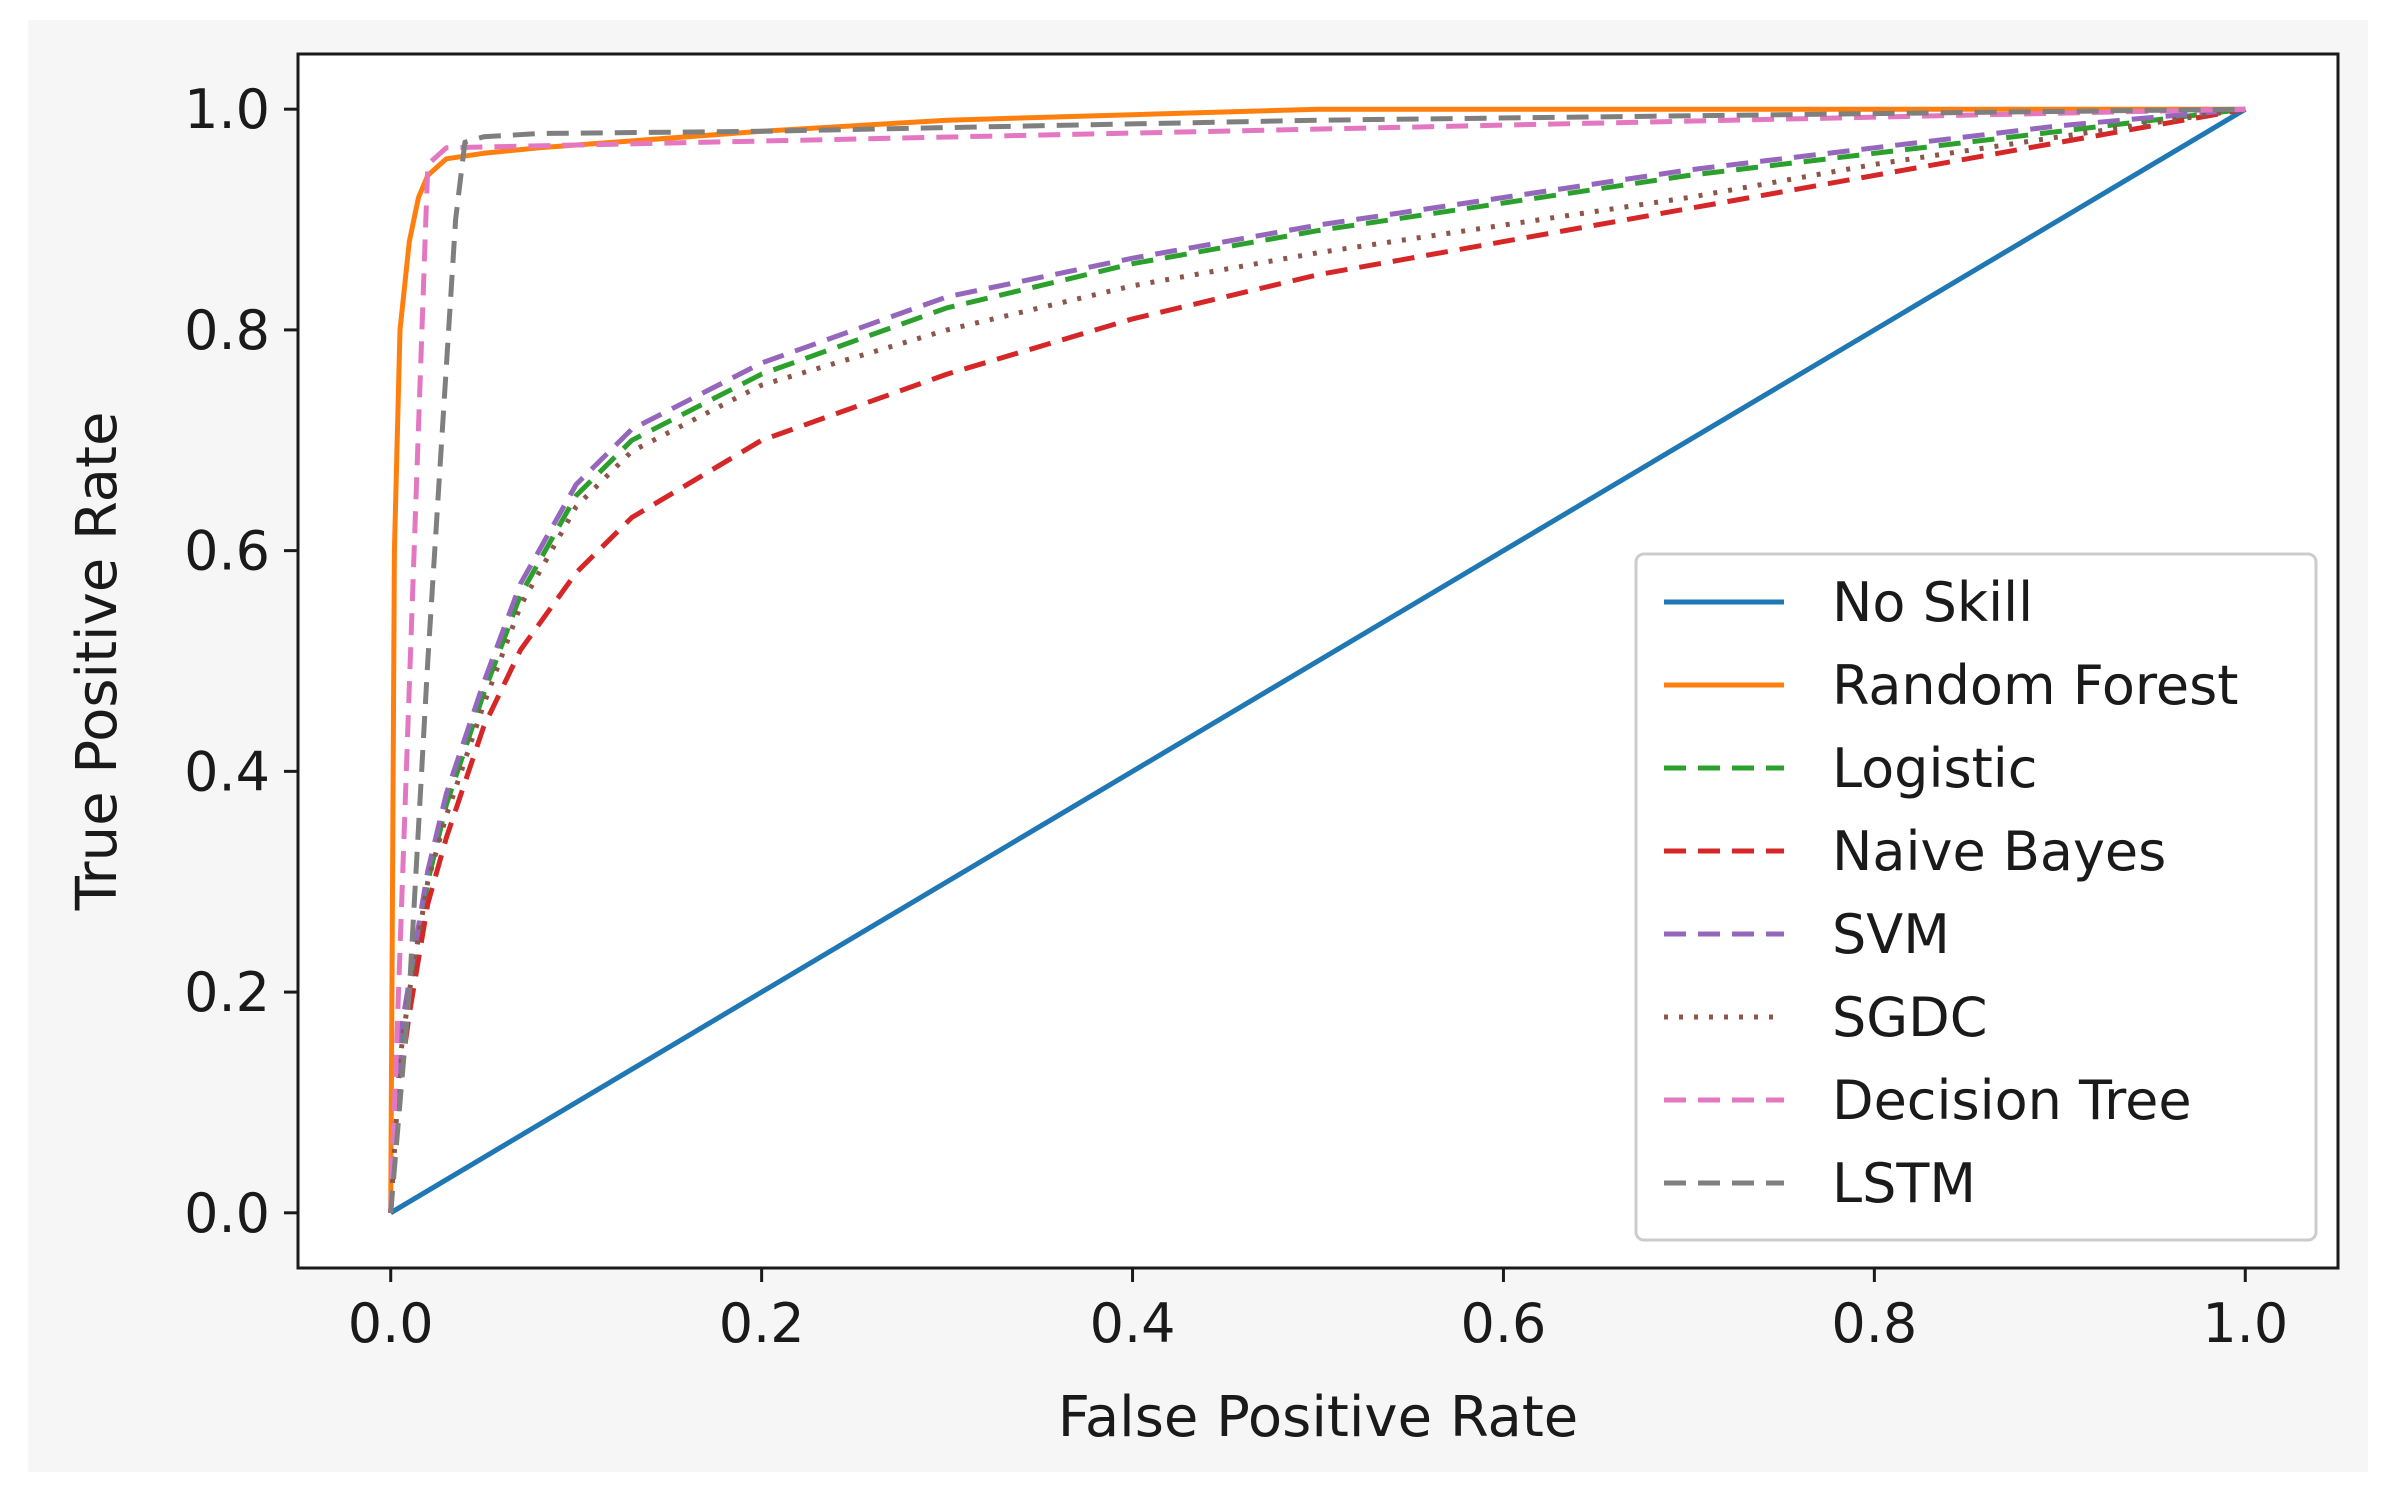 This screenshot has height=1493, width=2405. Describe the element at coordinates (1932, 602) in the screenshot. I see `legend-label-no-skill: No Skill` at that location.